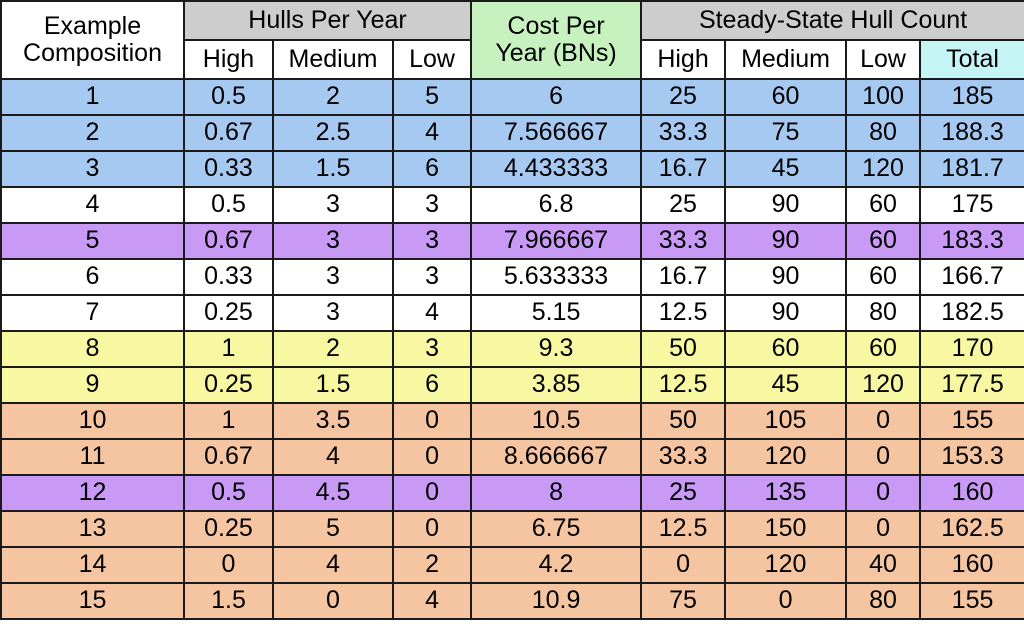  Describe the element at coordinates (683, 59) in the screenshot. I see `count-high-header: High` at that location.